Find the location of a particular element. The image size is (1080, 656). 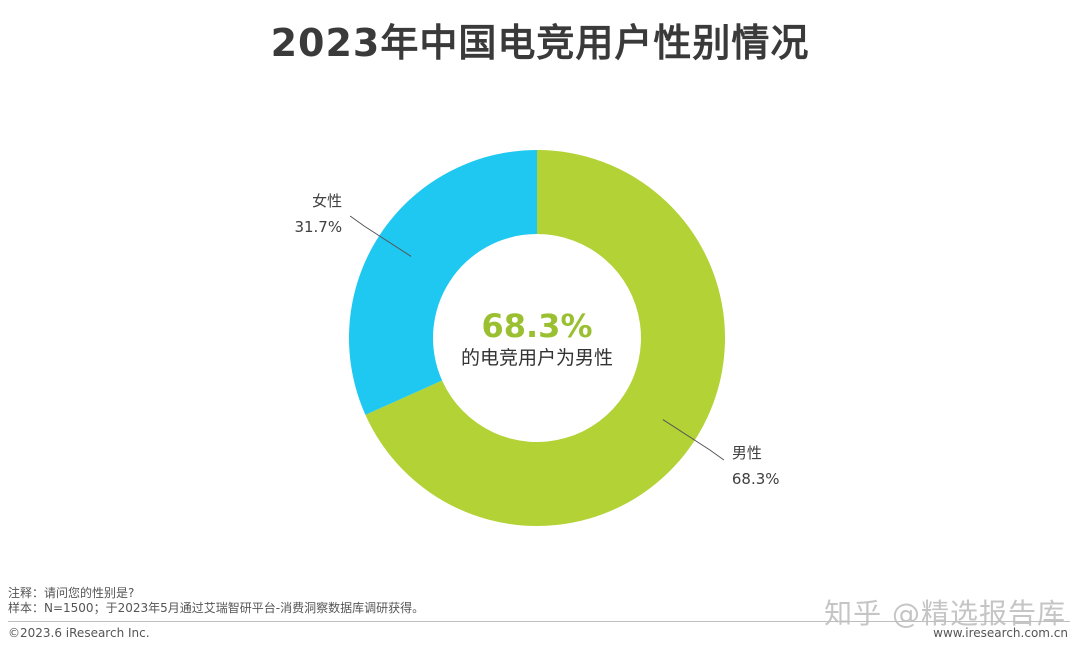

slice-value-label-0: 68.3% is located at coordinates (756, 479).